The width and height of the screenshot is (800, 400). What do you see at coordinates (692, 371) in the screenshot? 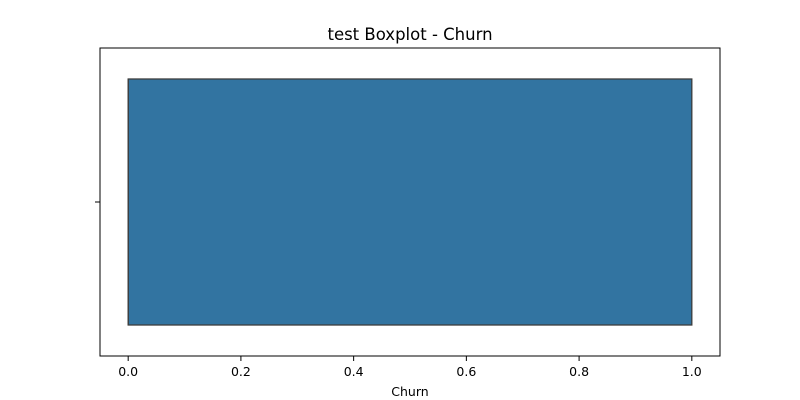
I see `x-axis-tick-label: 1.0` at bounding box center [692, 371].